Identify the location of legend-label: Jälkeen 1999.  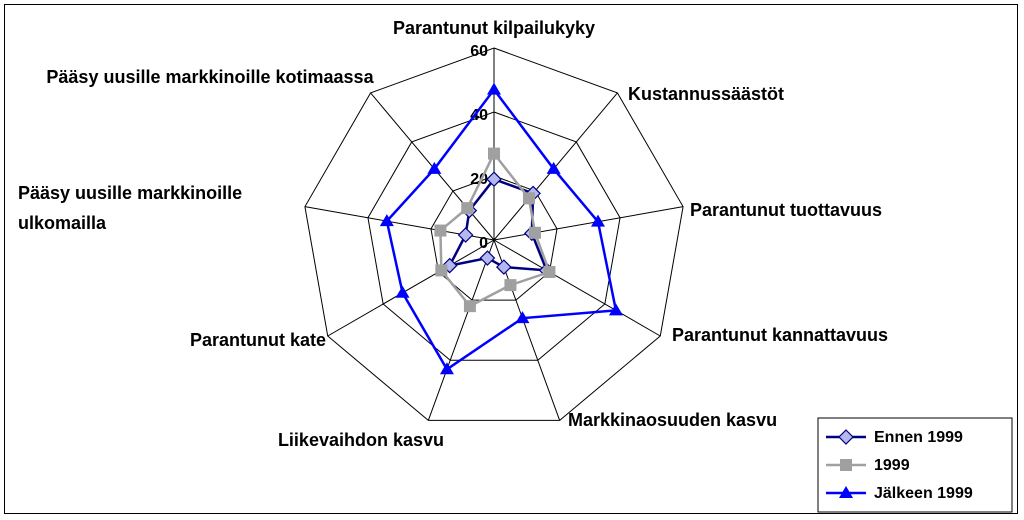
(923, 493).